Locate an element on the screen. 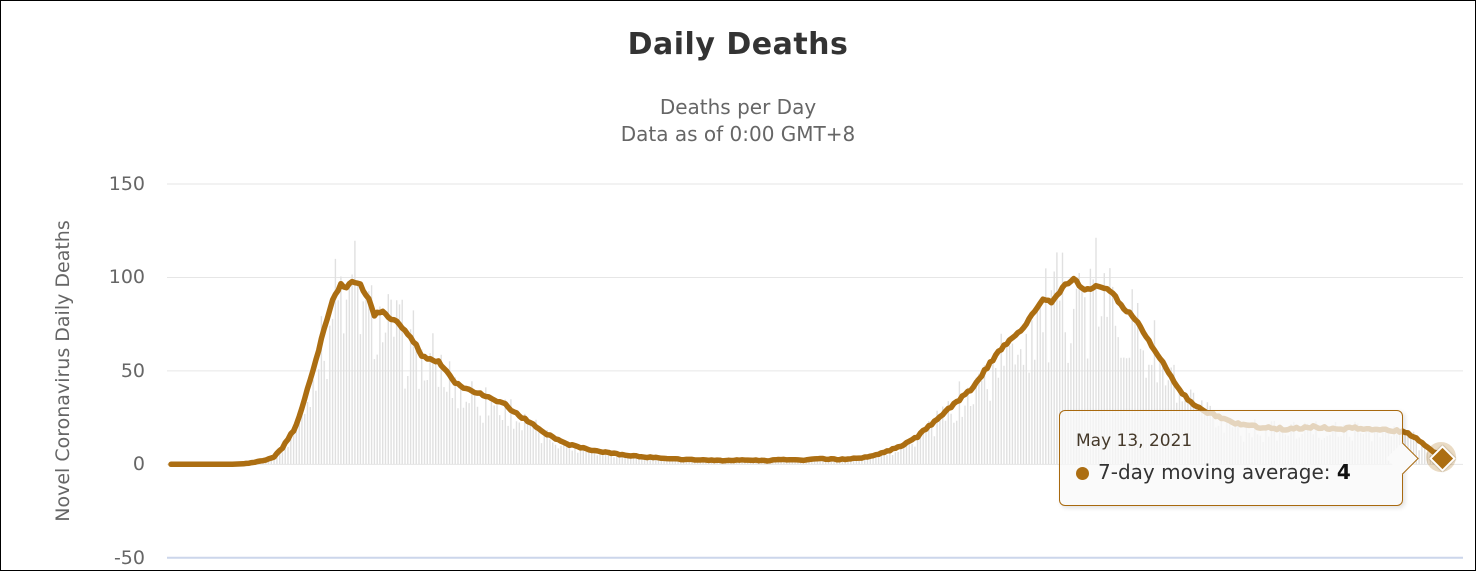  chart-subtitle-line2: Data as of 0:00 GMT+8 is located at coordinates (738, 134).